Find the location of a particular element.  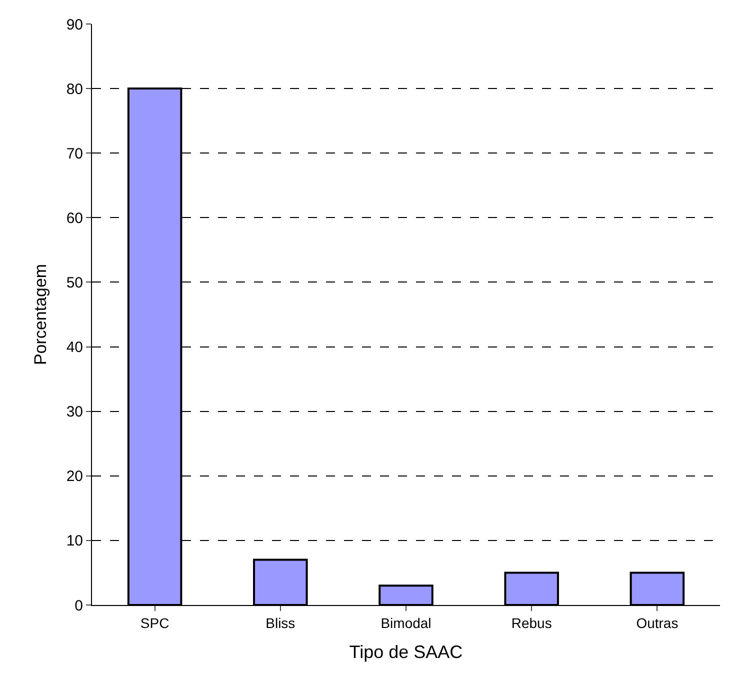

y-tick-label: 60 is located at coordinates (74, 218).